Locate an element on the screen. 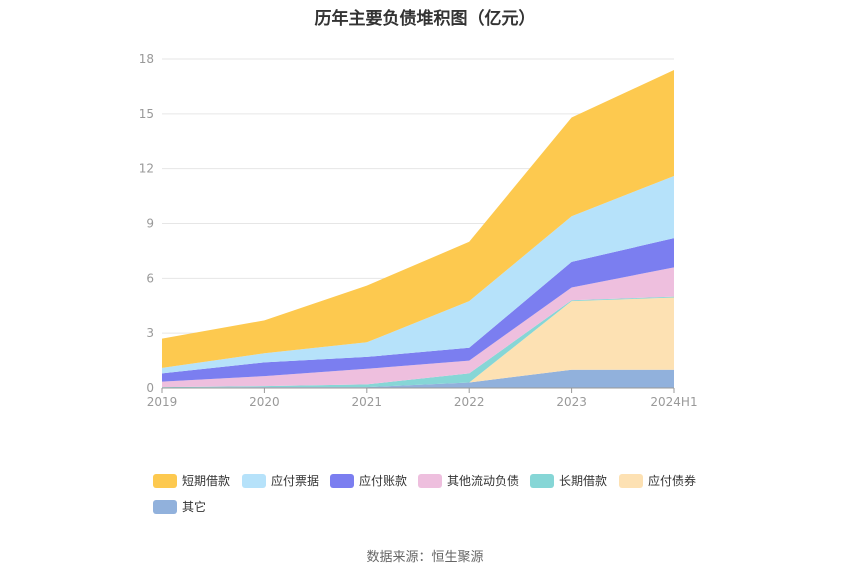 Image resolution: width=850 pixels, height=575 pixels. chart-title: 历年主要负债堆积图（亿元） is located at coordinates (425, 19).